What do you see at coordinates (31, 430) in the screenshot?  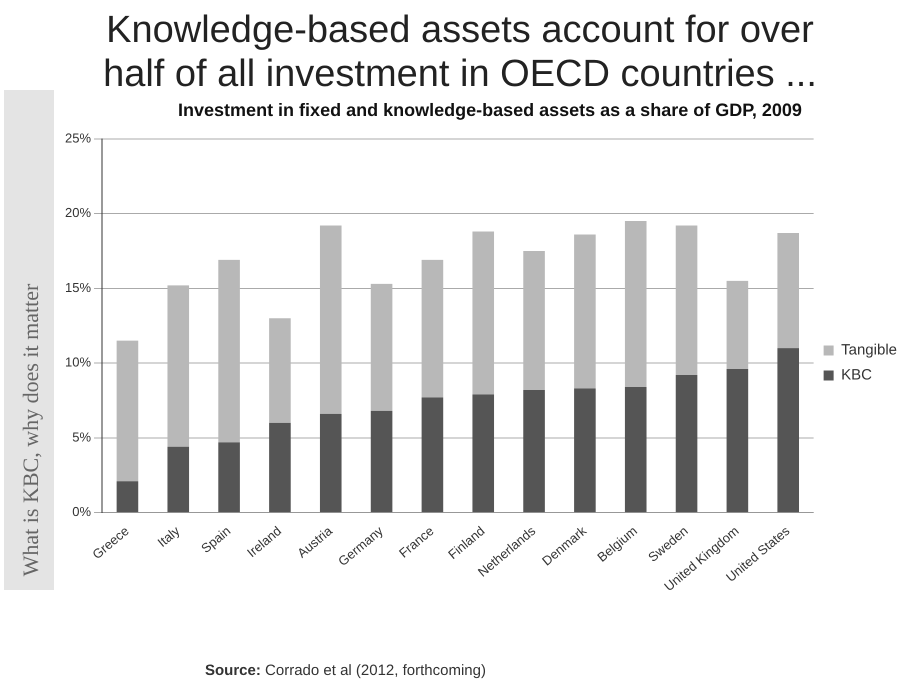 I see `text: What is KBC, why does it matter` at bounding box center [31, 430].